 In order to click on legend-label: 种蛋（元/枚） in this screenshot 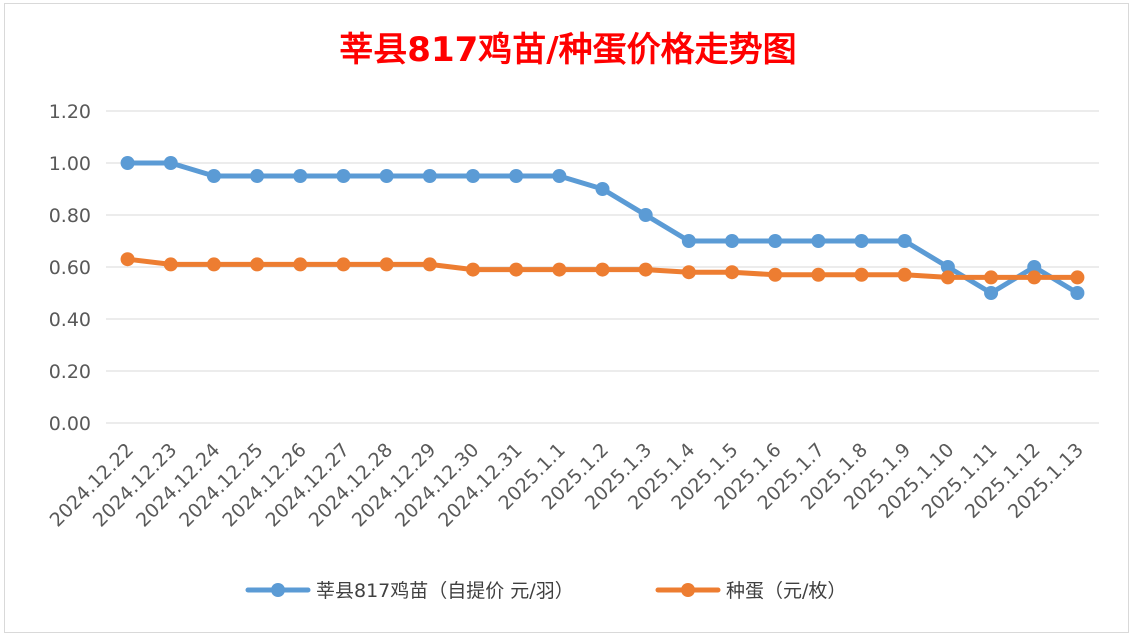, I will do `click(786, 591)`.